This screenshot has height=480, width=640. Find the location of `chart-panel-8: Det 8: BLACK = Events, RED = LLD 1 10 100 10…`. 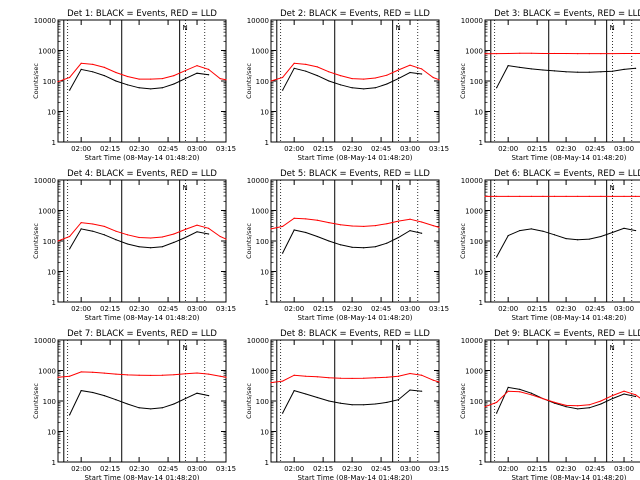

chart-panel-8: Det 8: BLACK = Events, RED = LLD 1 10 100 10… is located at coordinates (347, 404).